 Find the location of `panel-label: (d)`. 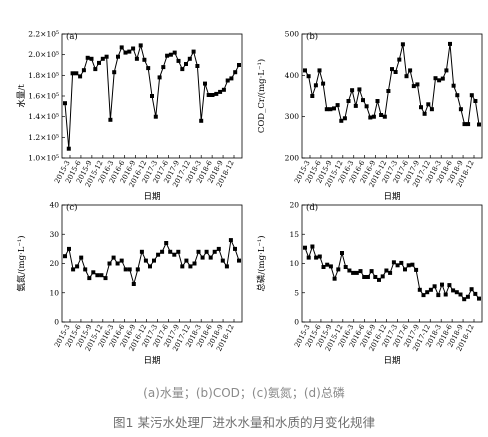

panel-label: (d) is located at coordinates (312, 207).